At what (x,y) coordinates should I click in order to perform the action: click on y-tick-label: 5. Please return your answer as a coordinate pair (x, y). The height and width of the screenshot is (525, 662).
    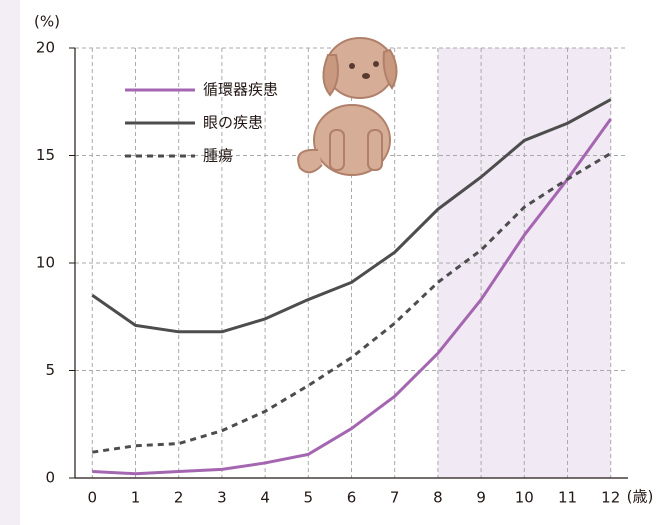
    Looking at the image, I should click on (50, 370).